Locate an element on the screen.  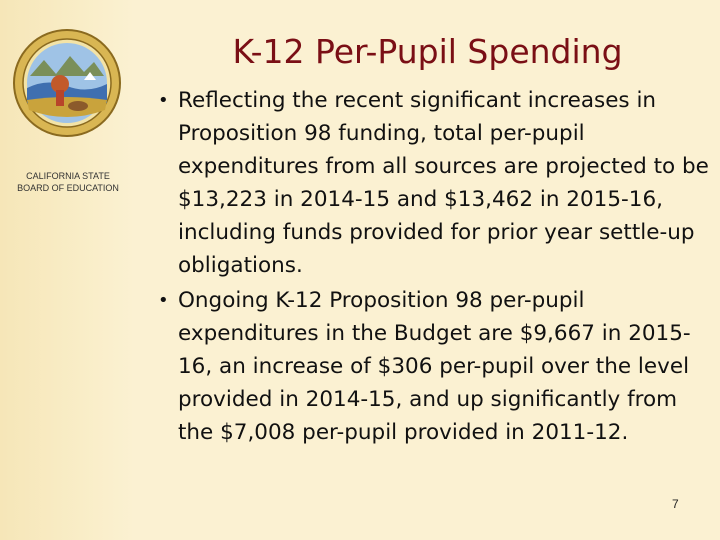
california-state-seal-icon is located at coordinates (67, 83).